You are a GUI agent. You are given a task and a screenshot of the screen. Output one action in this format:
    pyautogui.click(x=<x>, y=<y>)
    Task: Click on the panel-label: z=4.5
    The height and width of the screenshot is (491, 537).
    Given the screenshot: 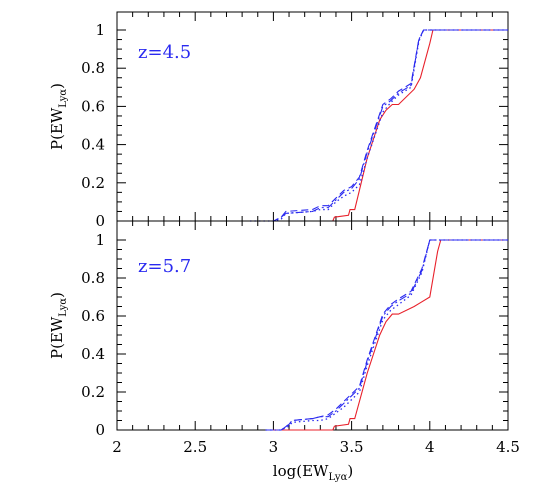 What is the action you would take?
    pyautogui.click(x=164, y=52)
    